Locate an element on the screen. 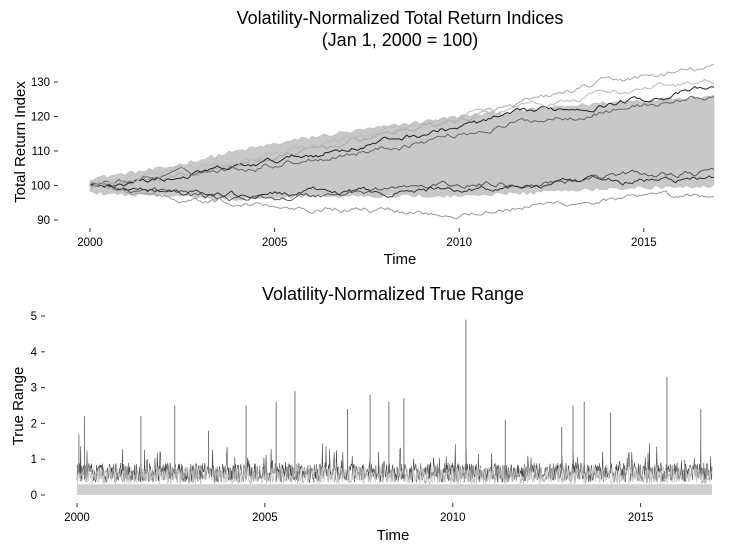 Image resolution: width=752 pixels, height=552 pixels. top-y-tick-label-4: 130 is located at coordinates (40, 83).